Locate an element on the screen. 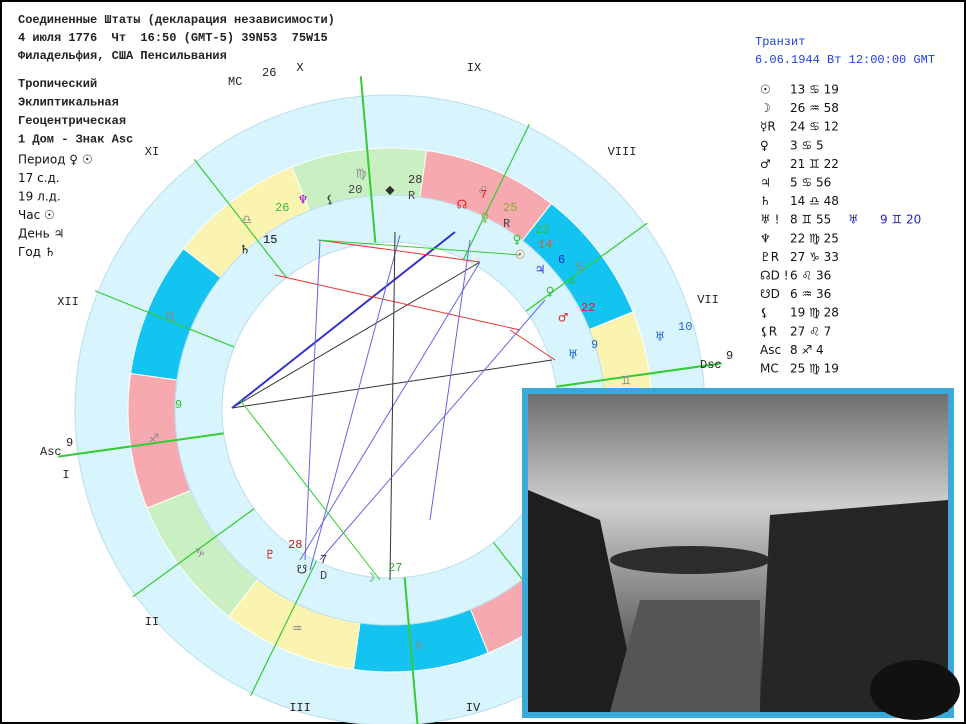 This screenshot has width=966, height=724. planet-degree: 22 is located at coordinates (588, 308).